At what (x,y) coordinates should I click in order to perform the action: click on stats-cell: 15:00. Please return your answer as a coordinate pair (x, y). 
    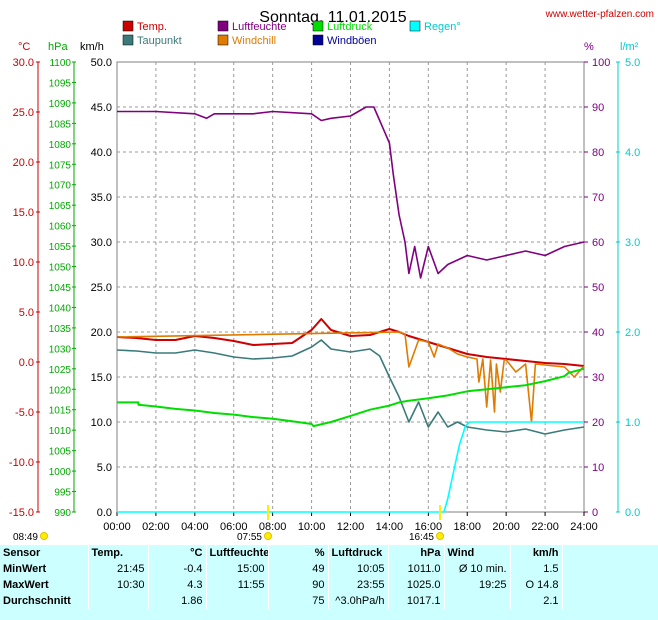
    Looking at the image, I should click on (237, 569).